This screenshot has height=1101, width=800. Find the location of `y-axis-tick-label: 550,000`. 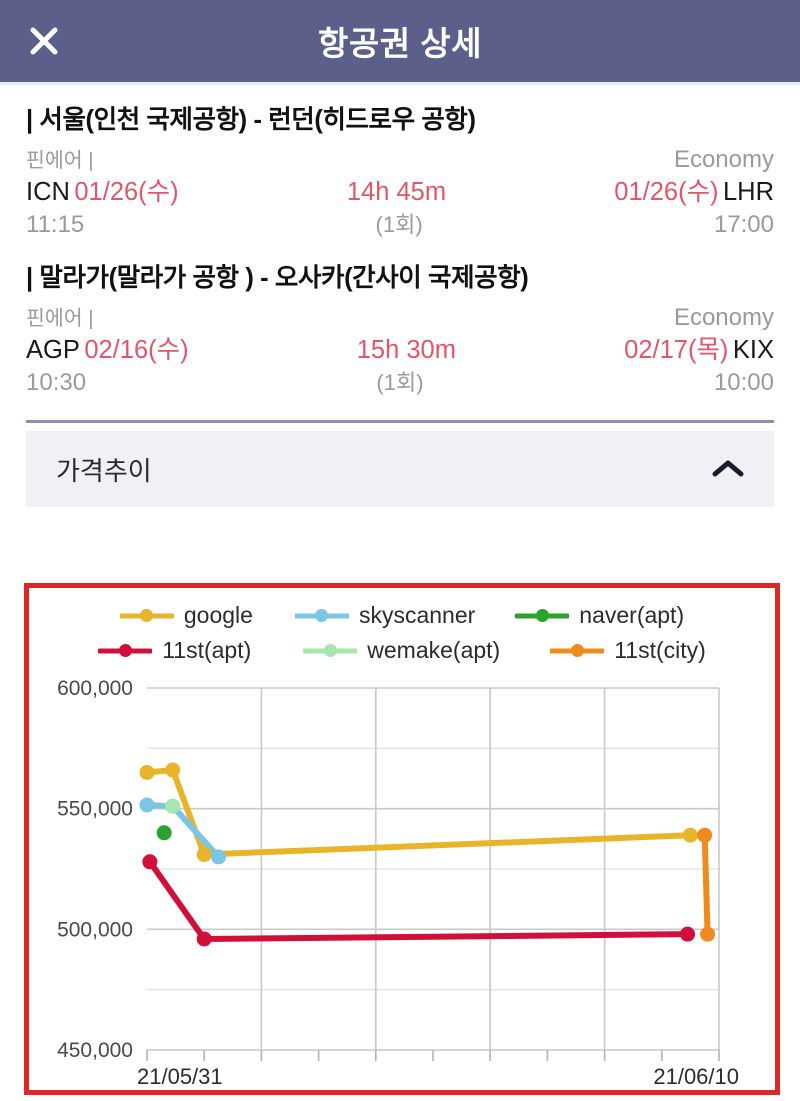

y-axis-tick-label: 550,000 is located at coordinates (95, 809).